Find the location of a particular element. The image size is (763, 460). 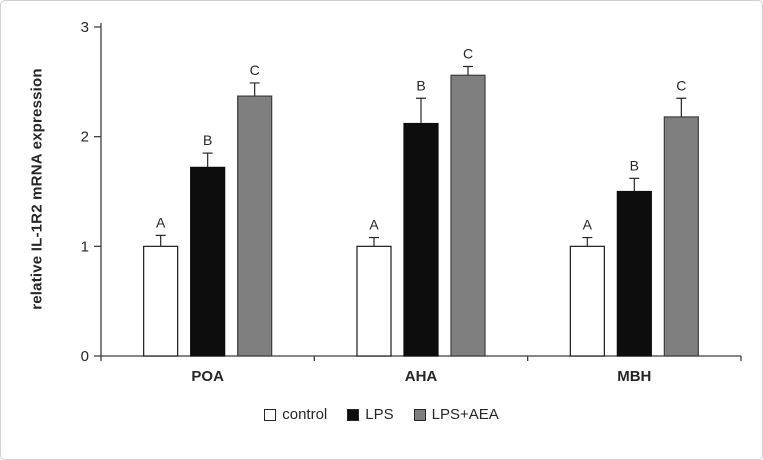

chart-legend: control LPS LPS+AEA is located at coordinates (381, 414).